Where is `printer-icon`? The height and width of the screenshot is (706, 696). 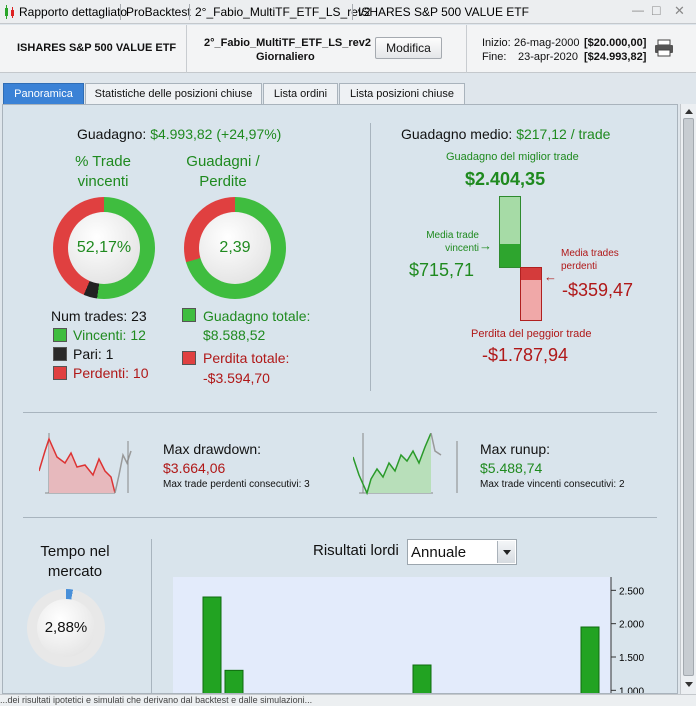 printer-icon is located at coordinates (664, 48).